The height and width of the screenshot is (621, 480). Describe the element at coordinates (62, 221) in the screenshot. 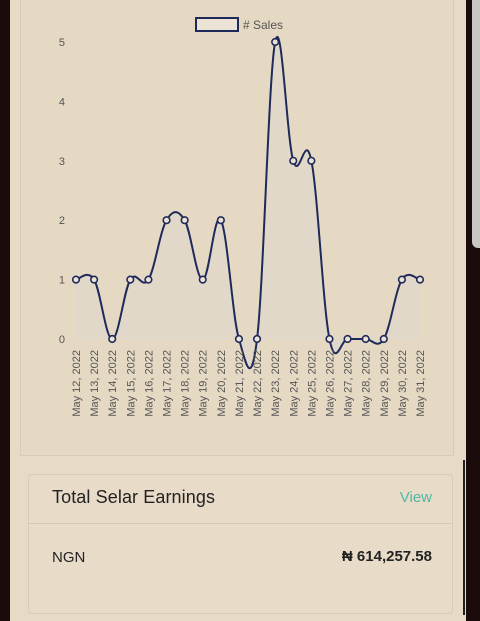

I see `y-tick-label: 2` at that location.